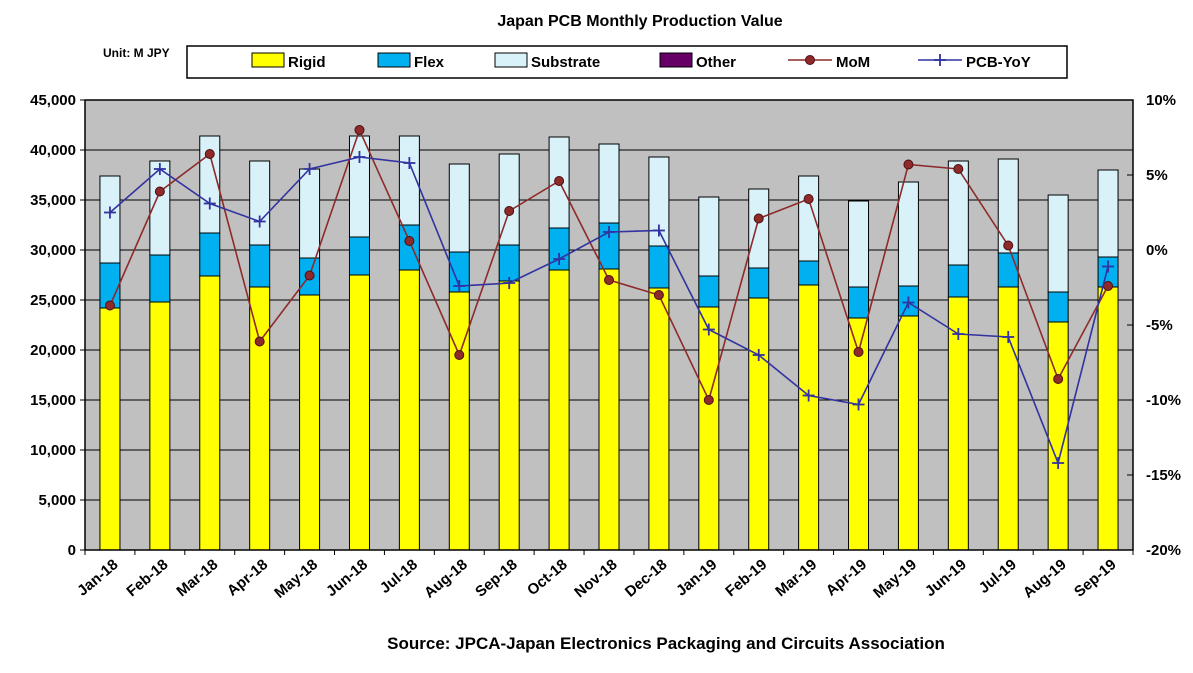  What do you see at coordinates (57, 500) in the screenshot?
I see `left-axis-label: 5,000` at bounding box center [57, 500].